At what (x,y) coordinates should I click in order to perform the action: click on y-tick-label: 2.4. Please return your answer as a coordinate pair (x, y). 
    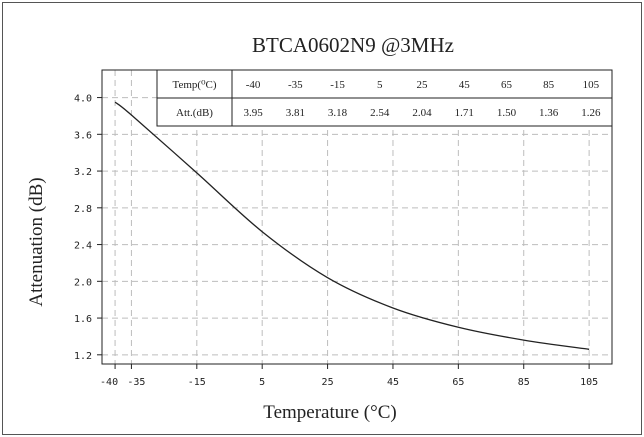
    Looking at the image, I should click on (83, 246).